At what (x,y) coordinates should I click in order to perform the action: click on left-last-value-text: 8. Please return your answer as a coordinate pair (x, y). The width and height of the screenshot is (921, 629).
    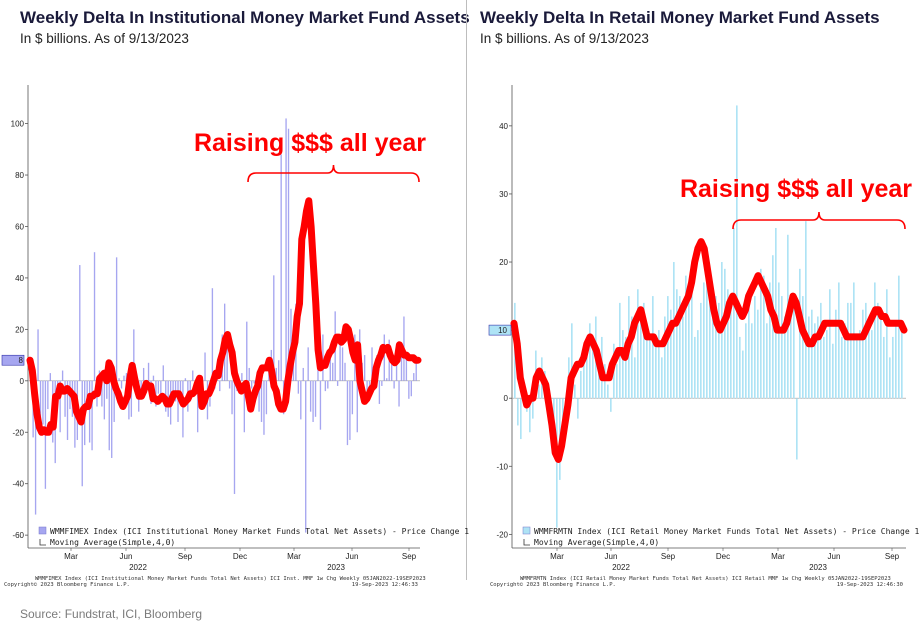
    Looking at the image, I should click on (21, 360).